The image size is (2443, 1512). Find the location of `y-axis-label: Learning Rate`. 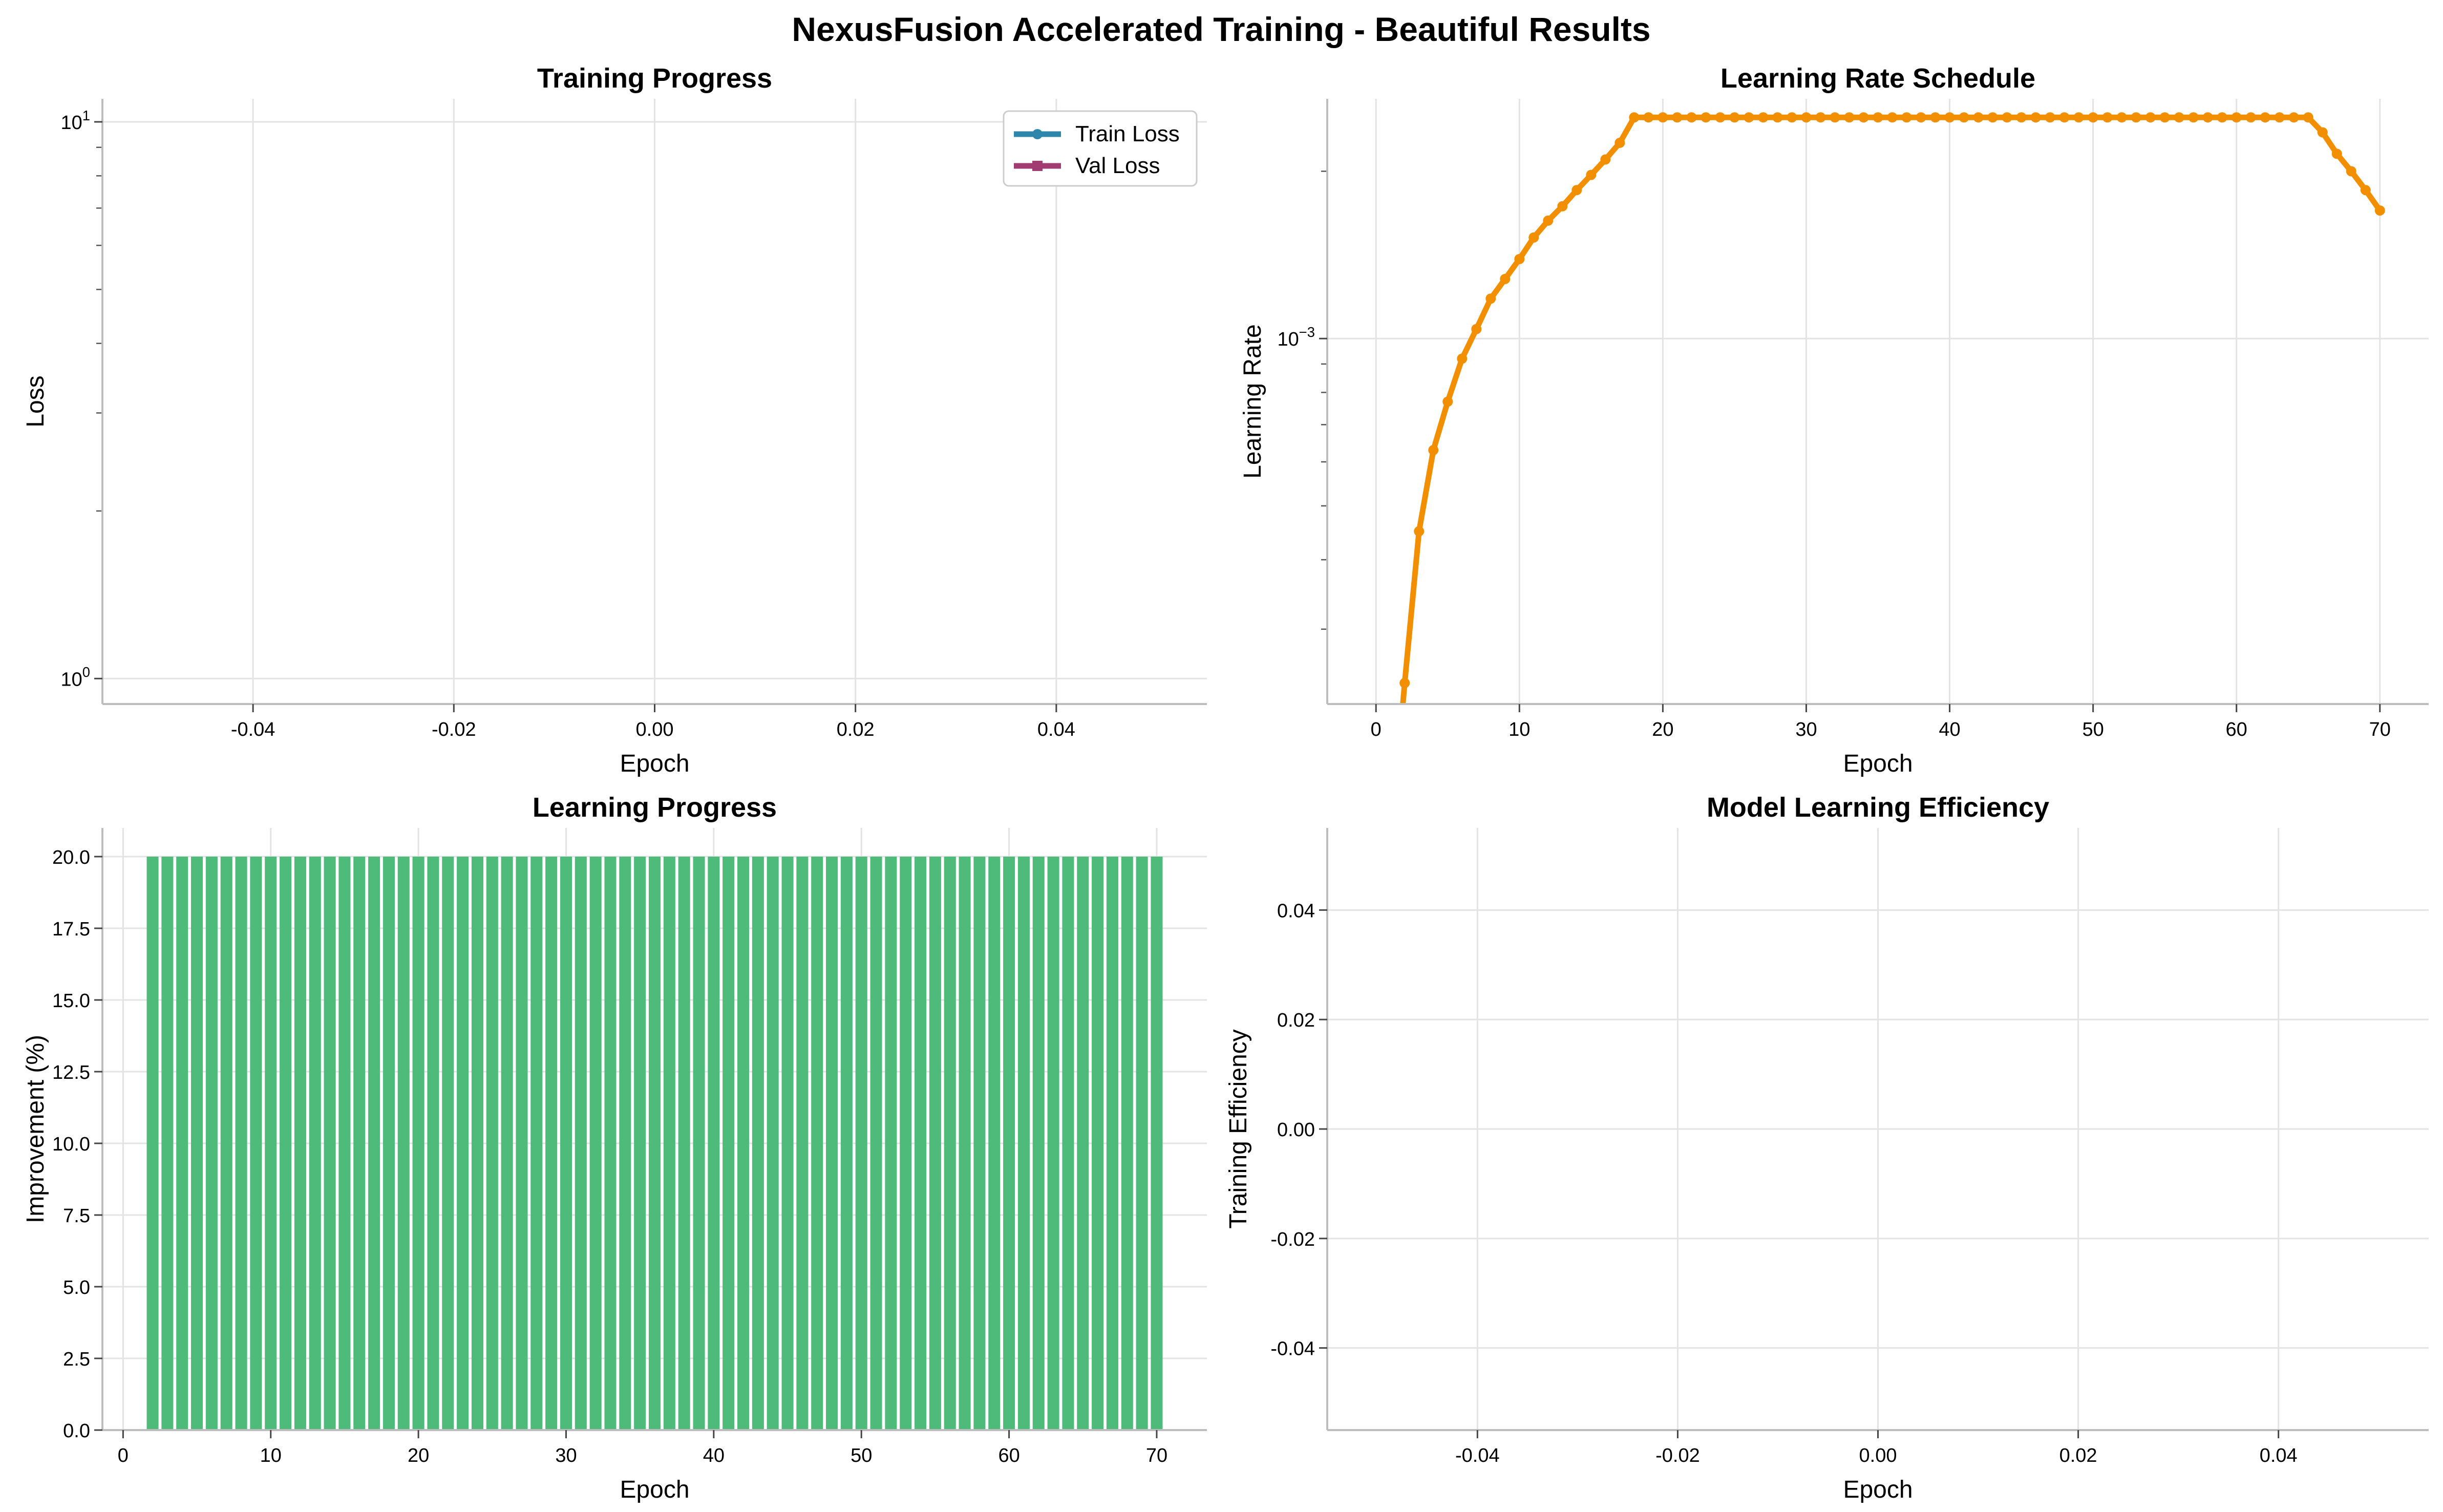

y-axis-label: Learning Rate is located at coordinates (1252, 401).